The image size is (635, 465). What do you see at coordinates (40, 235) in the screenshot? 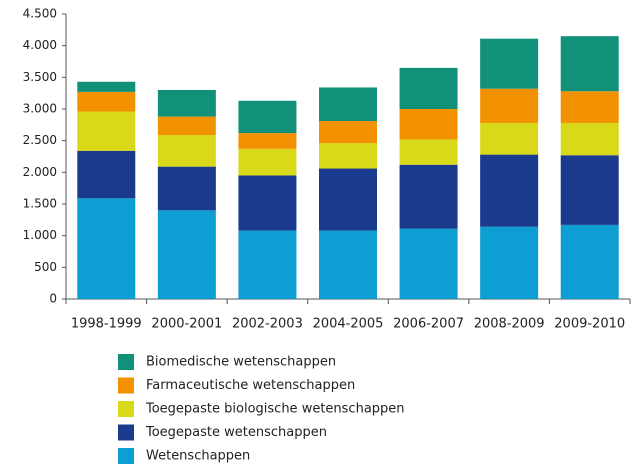
I see `y-tick-label: 1.000` at bounding box center [40, 235].